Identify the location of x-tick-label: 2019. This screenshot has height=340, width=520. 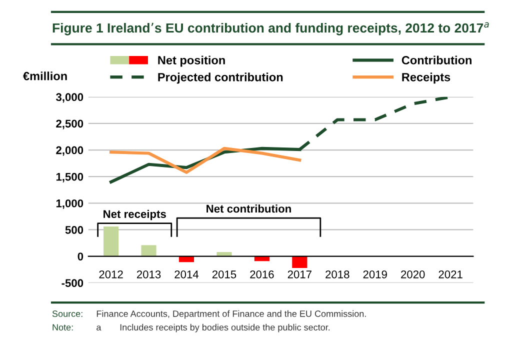
(375, 274).